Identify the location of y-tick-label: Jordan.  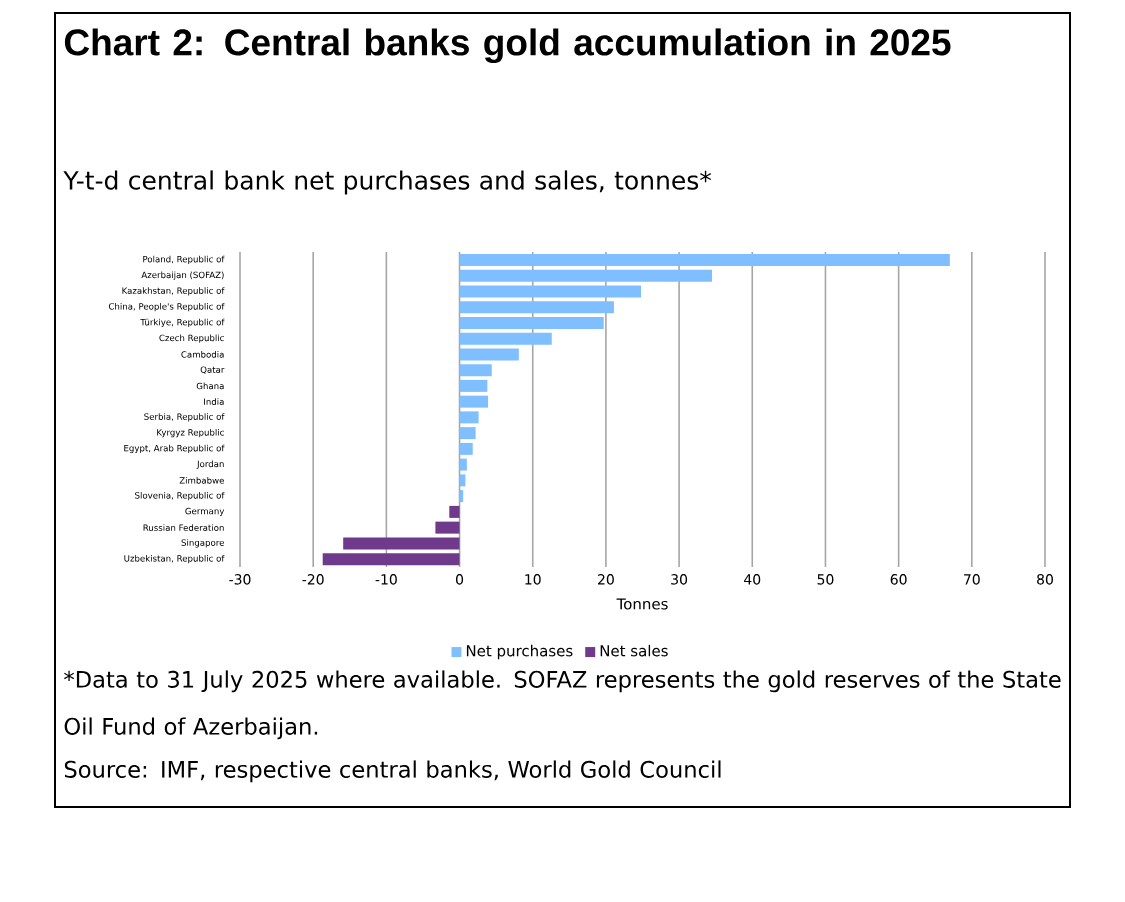
(210, 464).